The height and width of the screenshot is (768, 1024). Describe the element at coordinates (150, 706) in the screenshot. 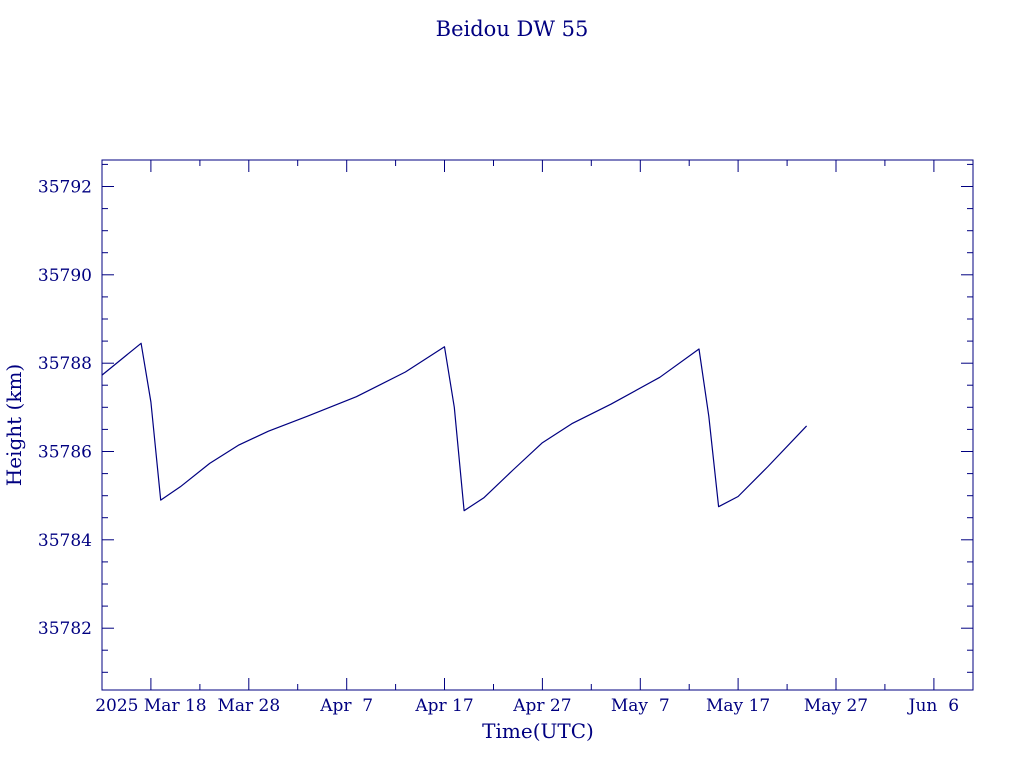

I see `x-tick-label: 2025 Mar 18` at that location.